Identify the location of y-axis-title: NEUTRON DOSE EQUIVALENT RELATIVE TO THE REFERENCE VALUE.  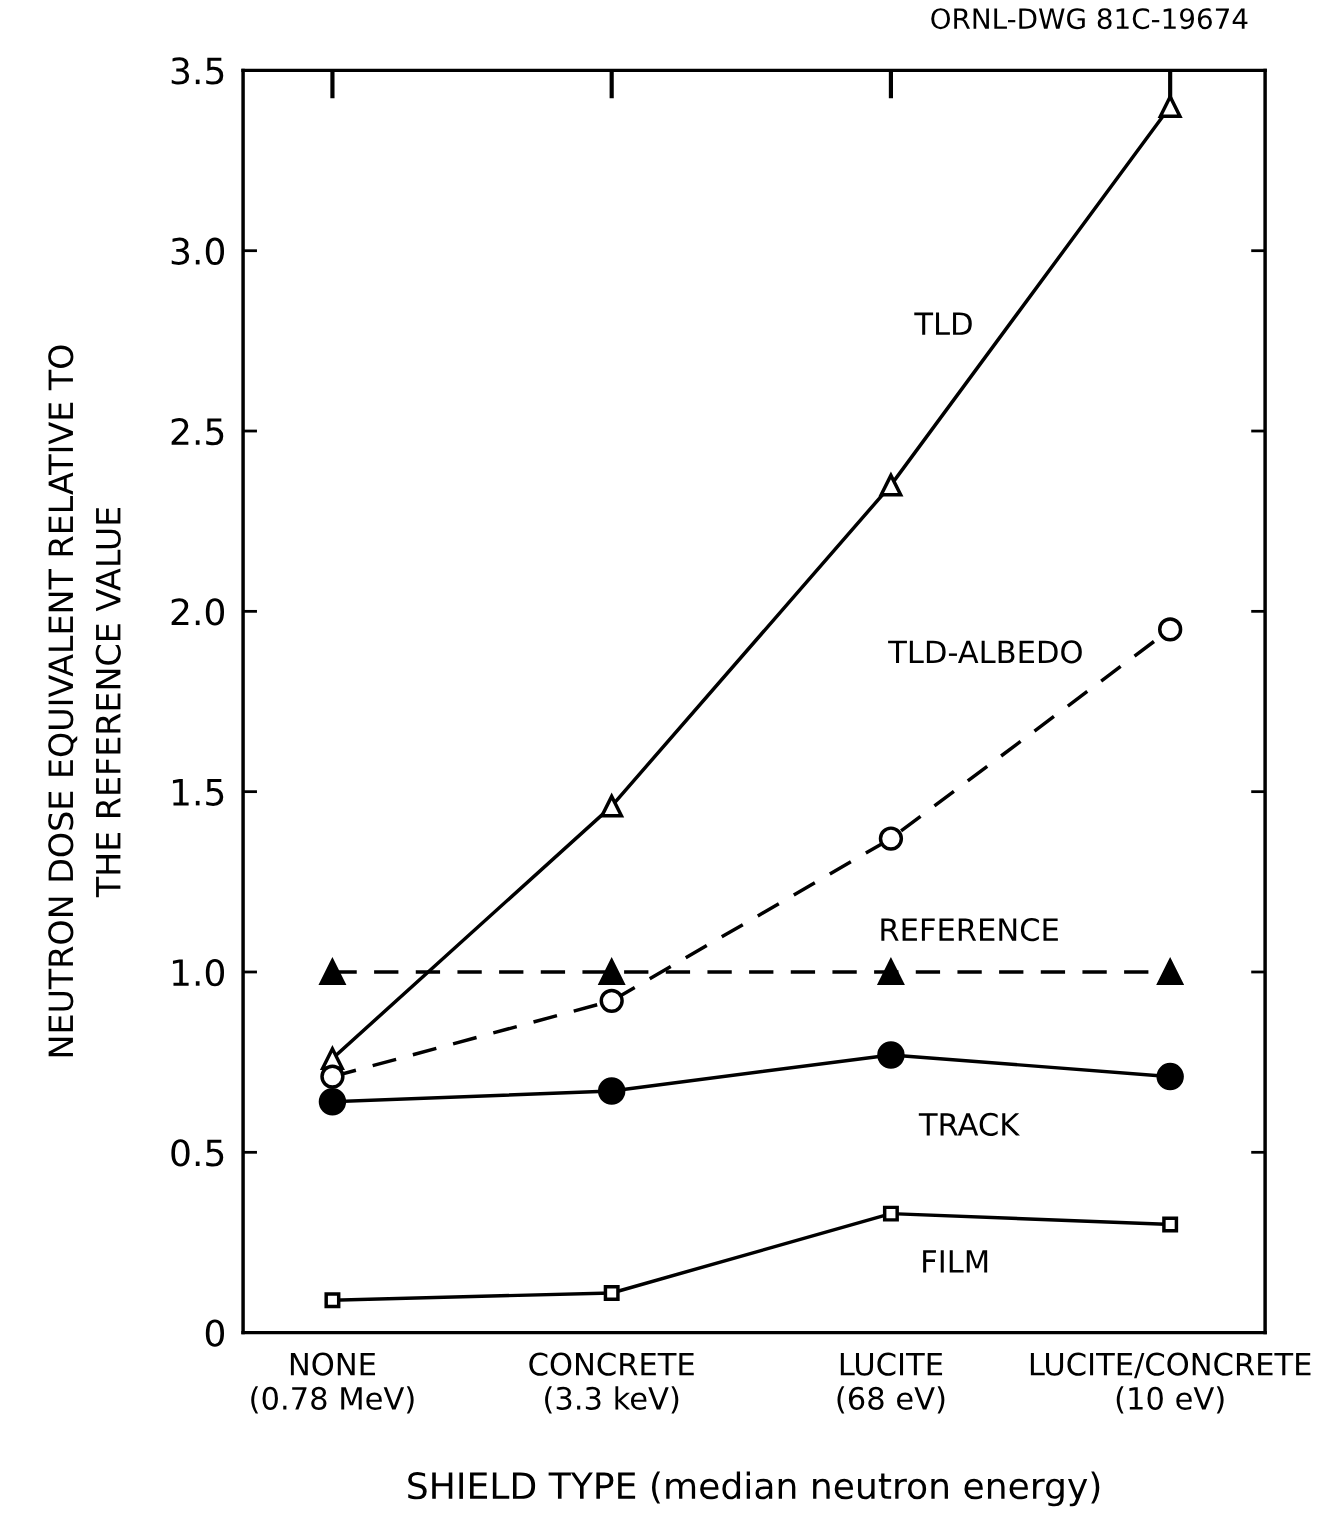
(84, 701).